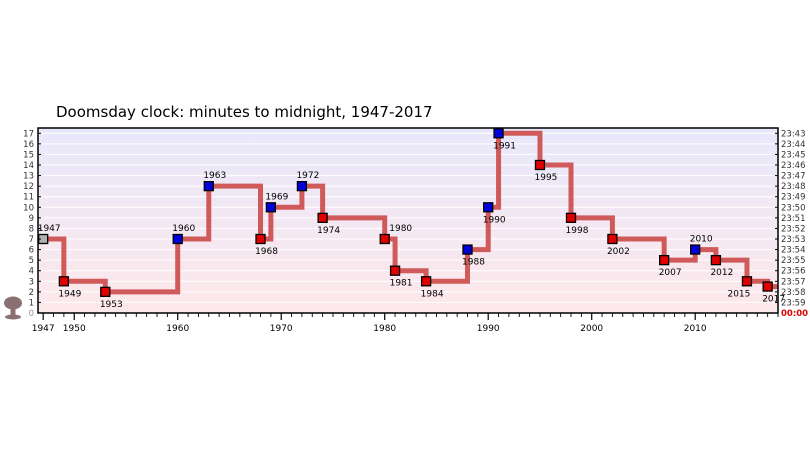 The width and height of the screenshot is (810, 450). I want to click on data-label-1949: 1949, so click(69, 294).